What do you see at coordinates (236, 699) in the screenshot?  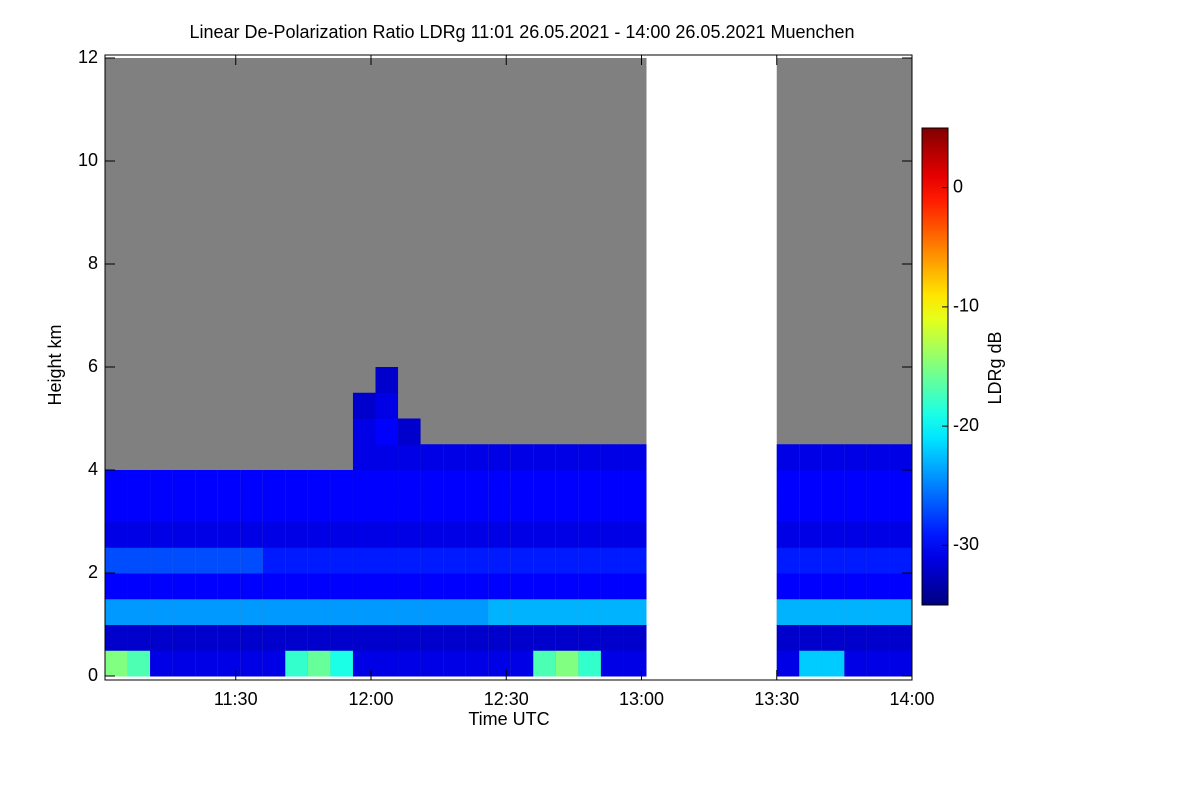 I see `x-tick-label: 11:30` at bounding box center [236, 699].